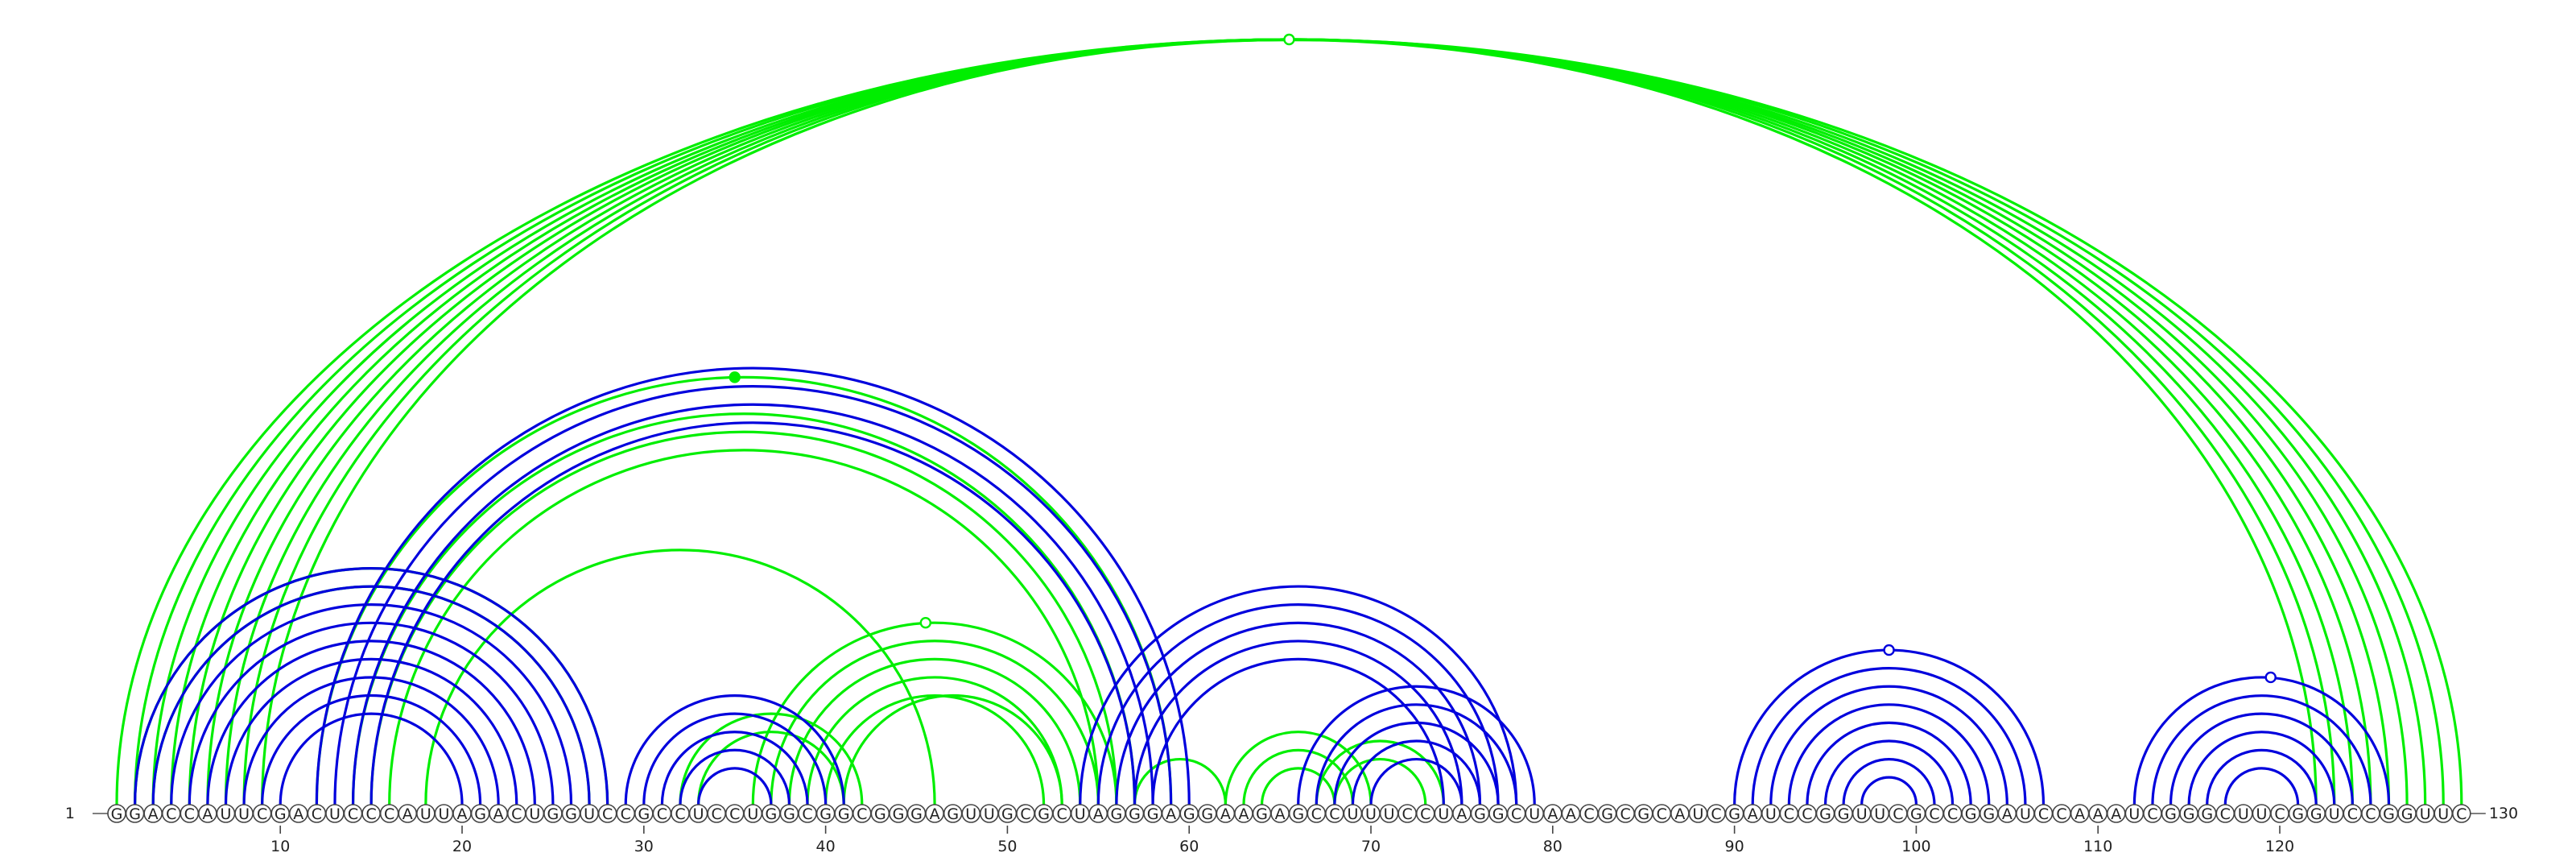 This screenshot has width=2576, height=857. I want to click on tick-label: 100, so click(1915, 846).